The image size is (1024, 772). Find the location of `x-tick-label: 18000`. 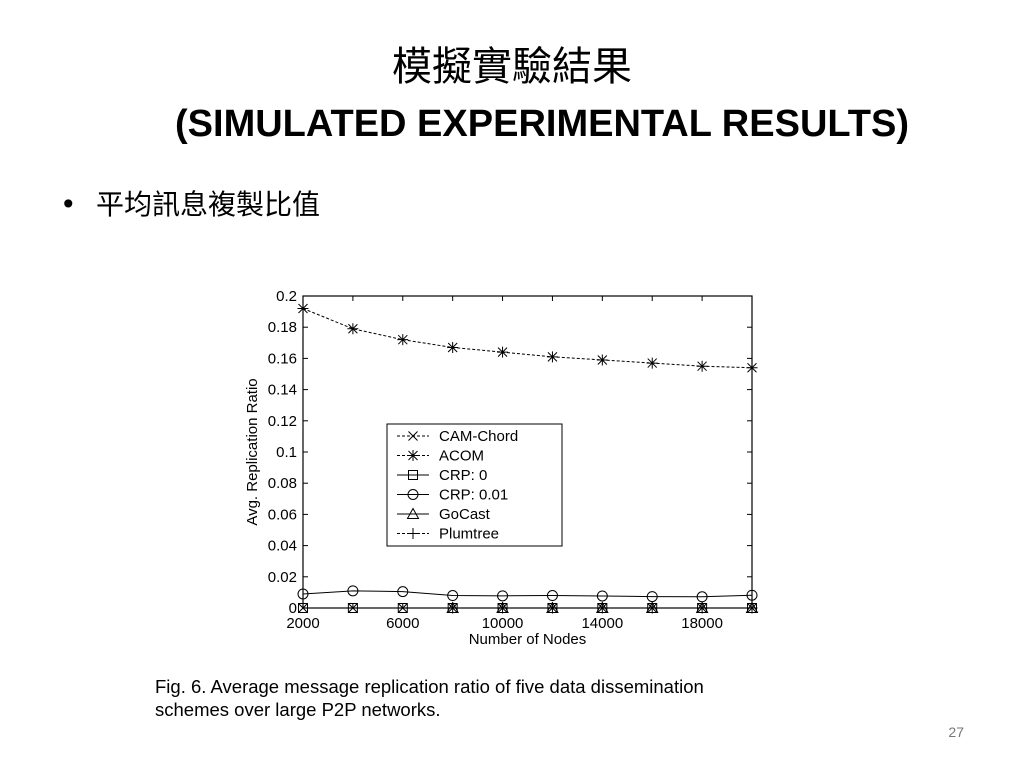

x-tick-label: 18000 is located at coordinates (702, 623).